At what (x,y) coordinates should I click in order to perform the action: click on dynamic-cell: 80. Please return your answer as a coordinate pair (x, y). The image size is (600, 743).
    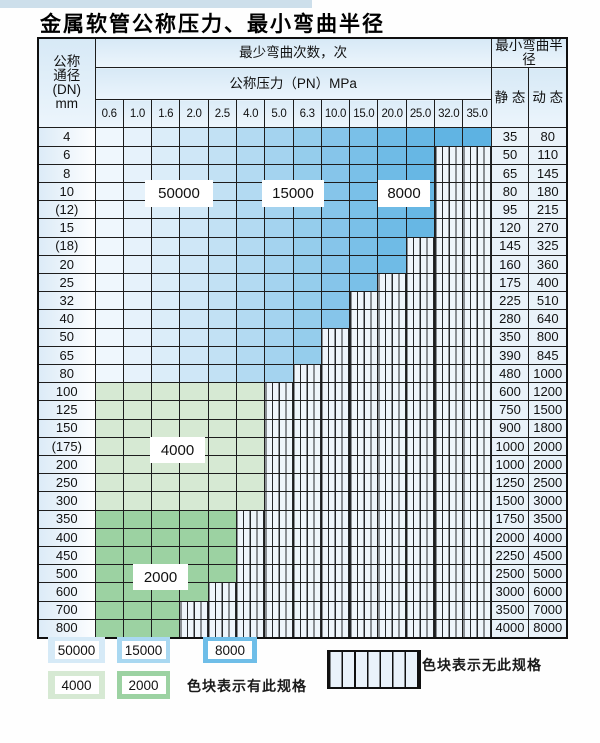
    Looking at the image, I should click on (548, 137).